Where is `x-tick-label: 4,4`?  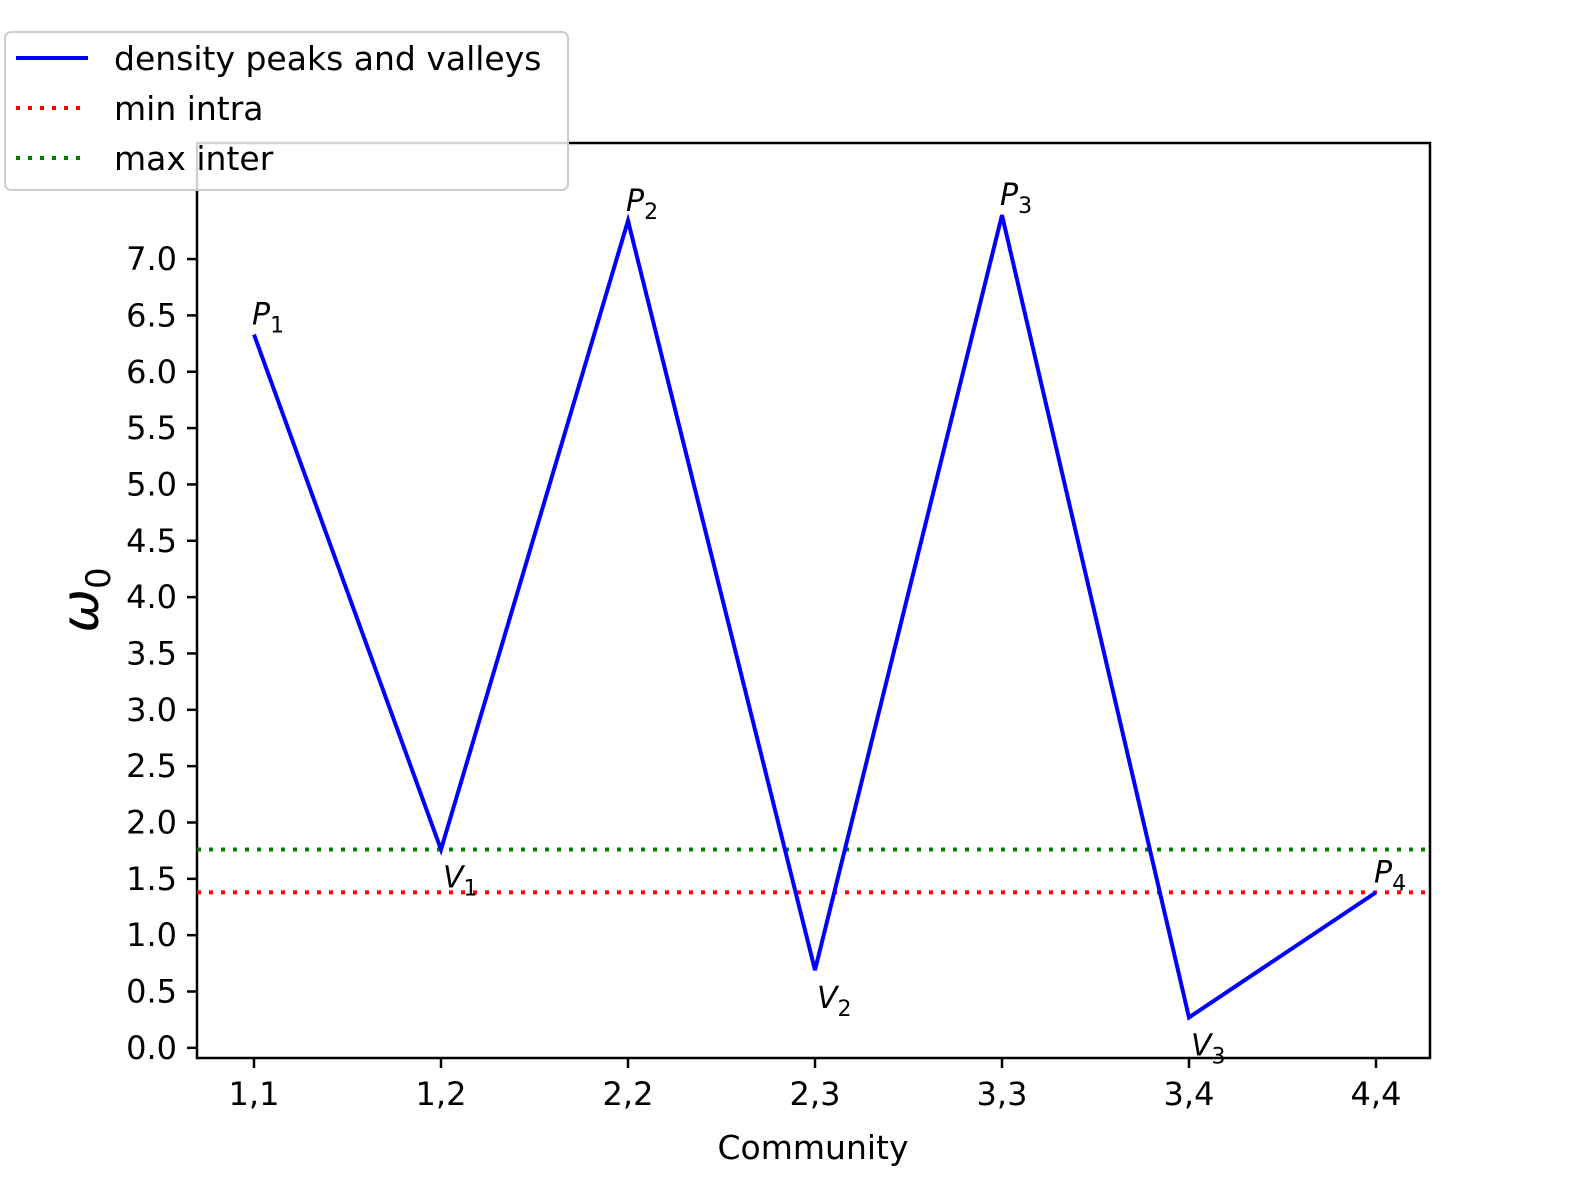
x-tick-label: 4,4 is located at coordinates (1376, 1094).